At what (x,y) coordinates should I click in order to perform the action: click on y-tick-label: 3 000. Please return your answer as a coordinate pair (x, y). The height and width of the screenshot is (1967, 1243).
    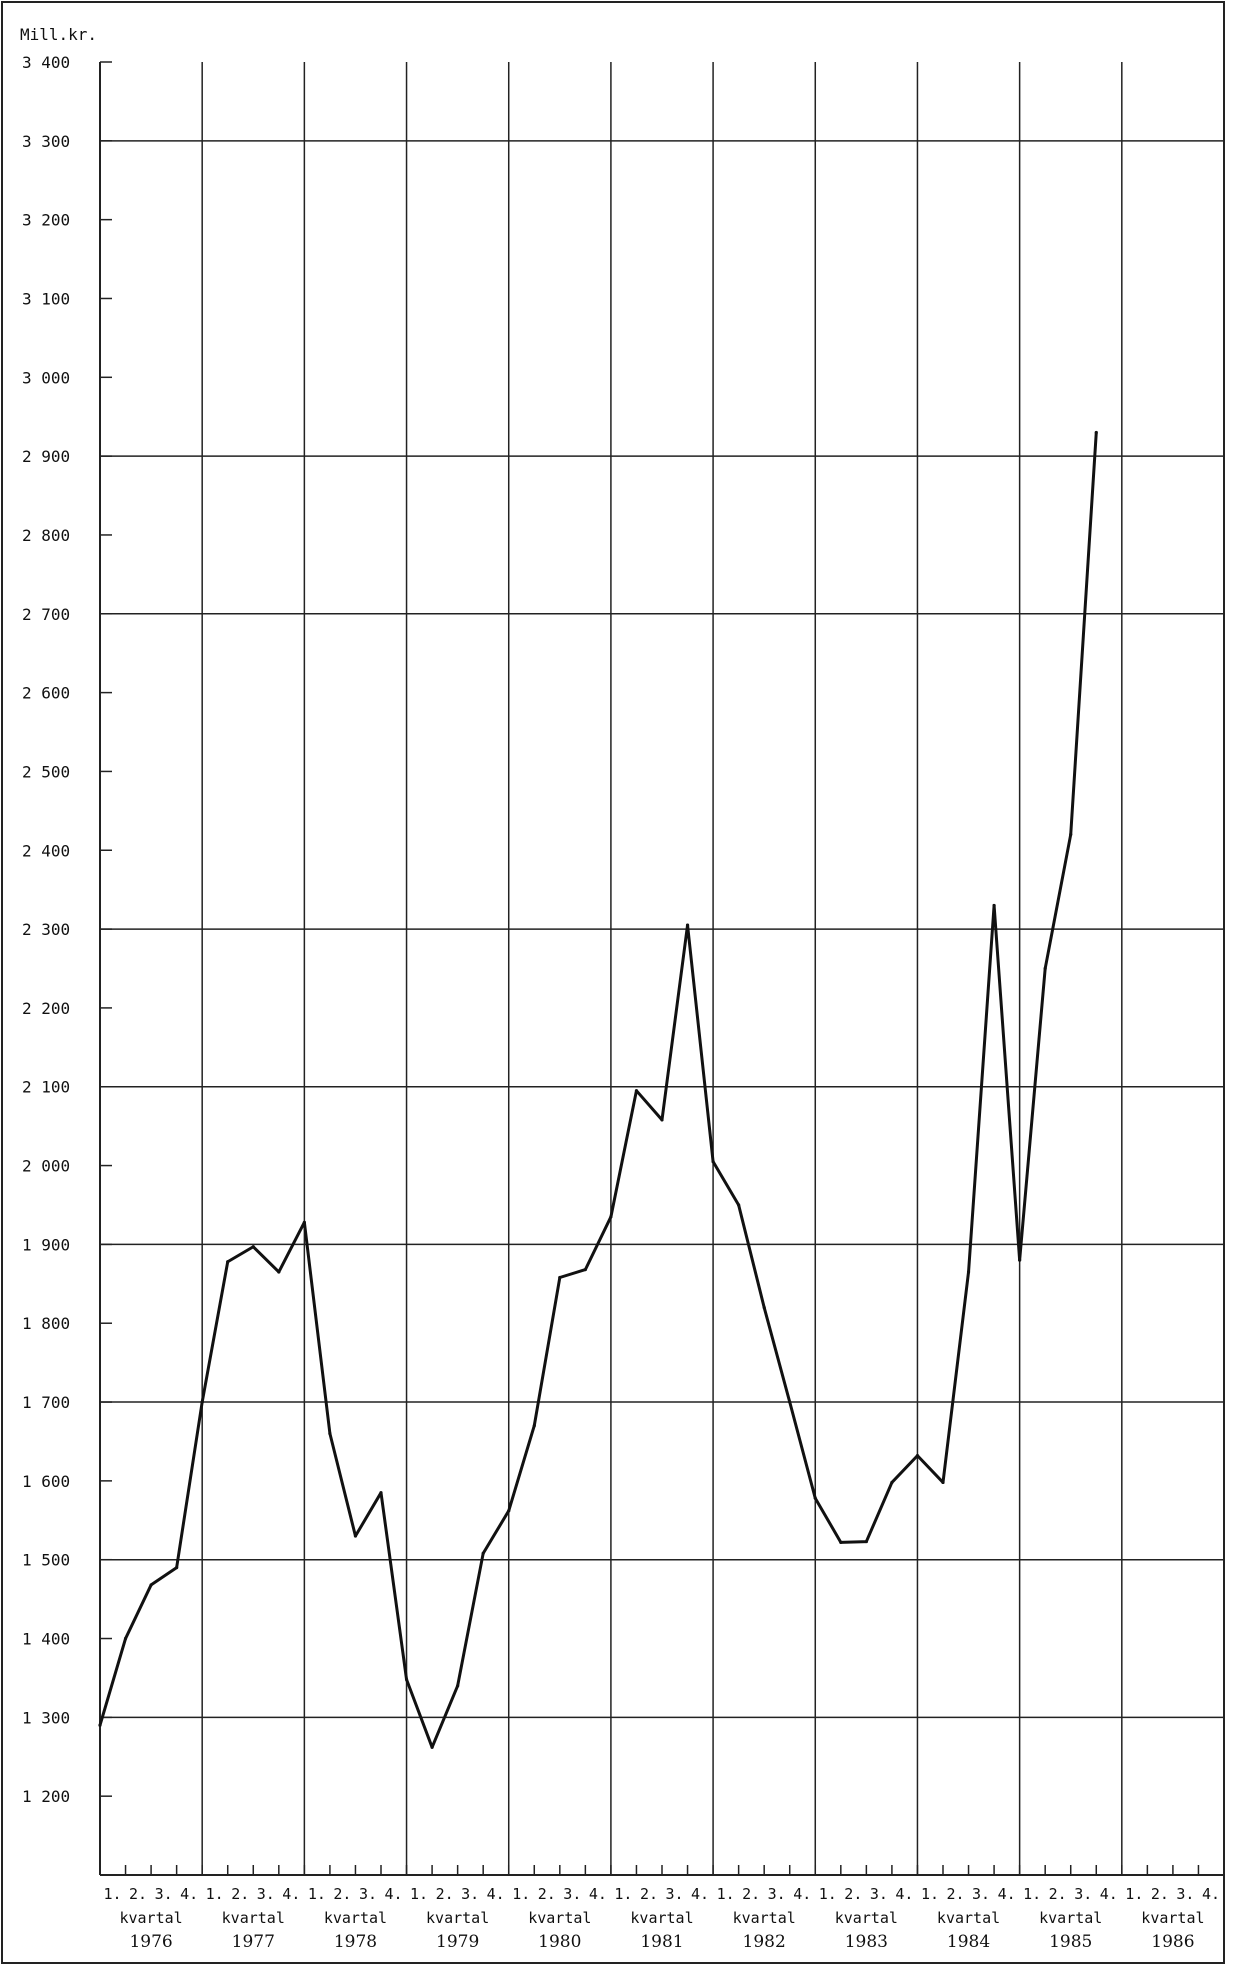
    Looking at the image, I should click on (46, 377).